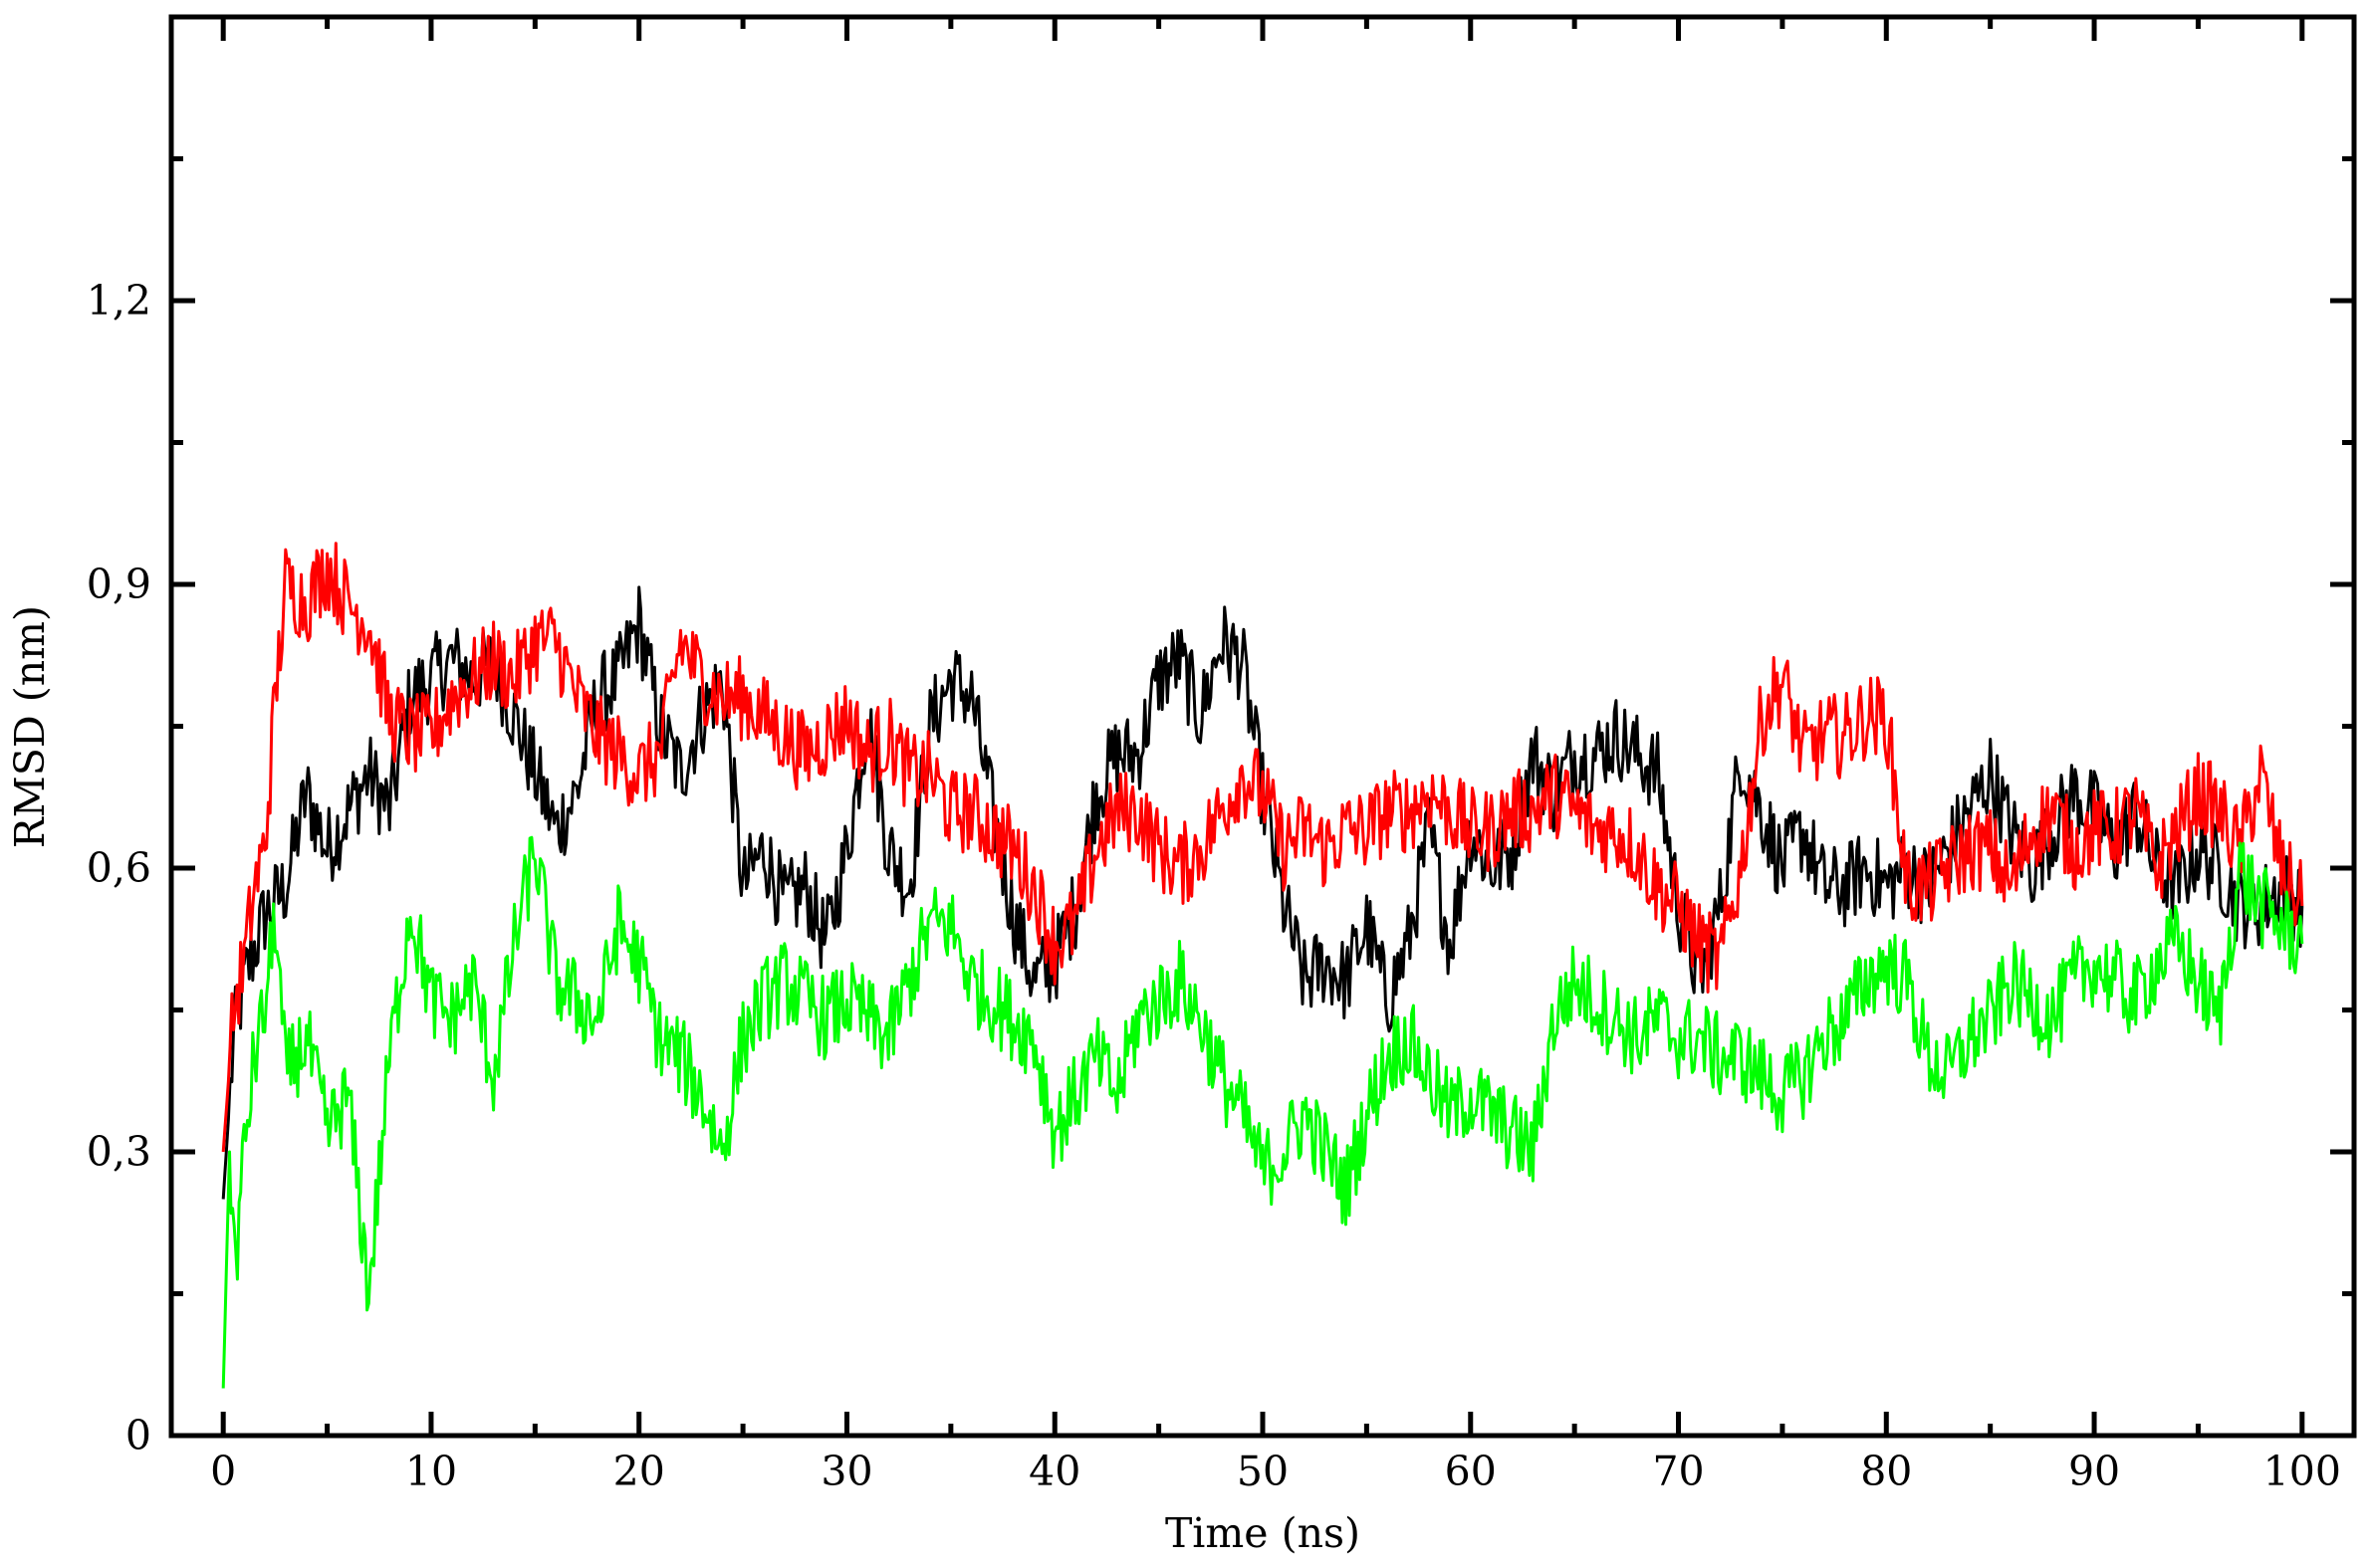 This screenshot has height=1568, width=2372. What do you see at coordinates (119, 868) in the screenshot?
I see `y-tick-label: 0,6` at bounding box center [119, 868].